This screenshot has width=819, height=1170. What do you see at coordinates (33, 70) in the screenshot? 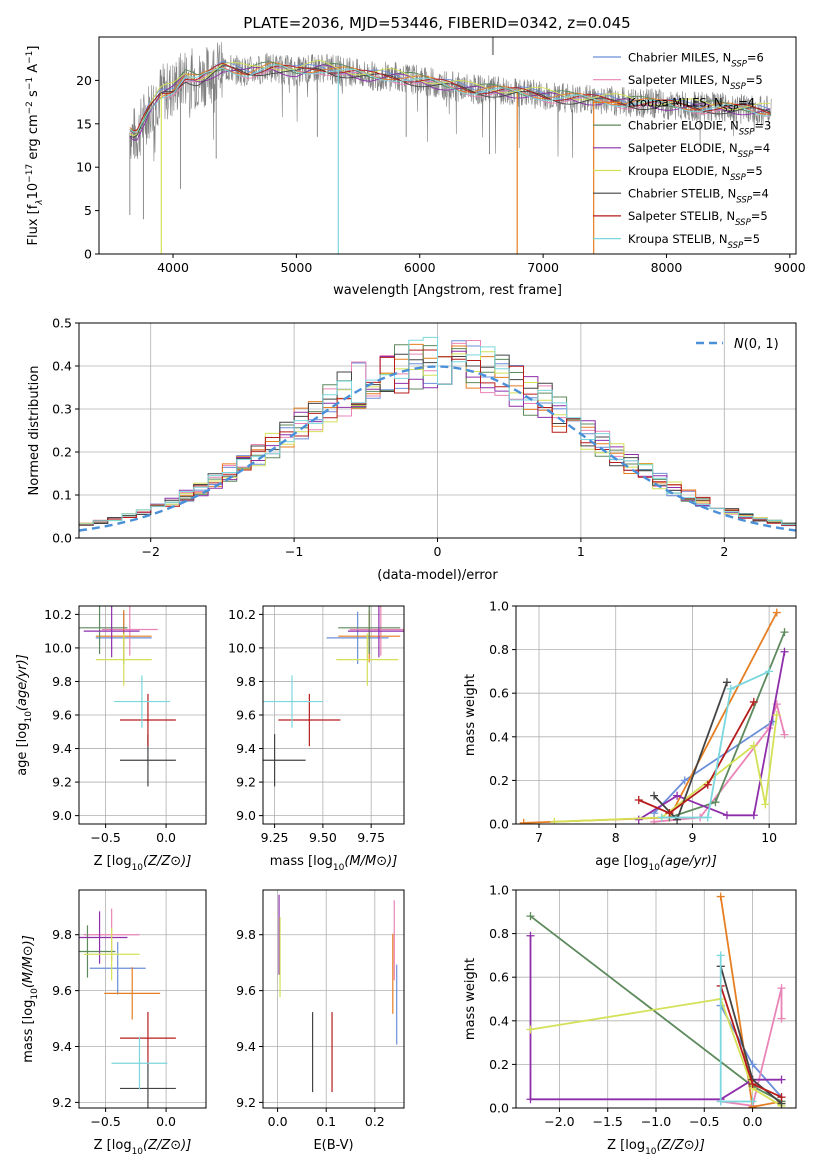
I see `label-part: A` at bounding box center [33, 70].